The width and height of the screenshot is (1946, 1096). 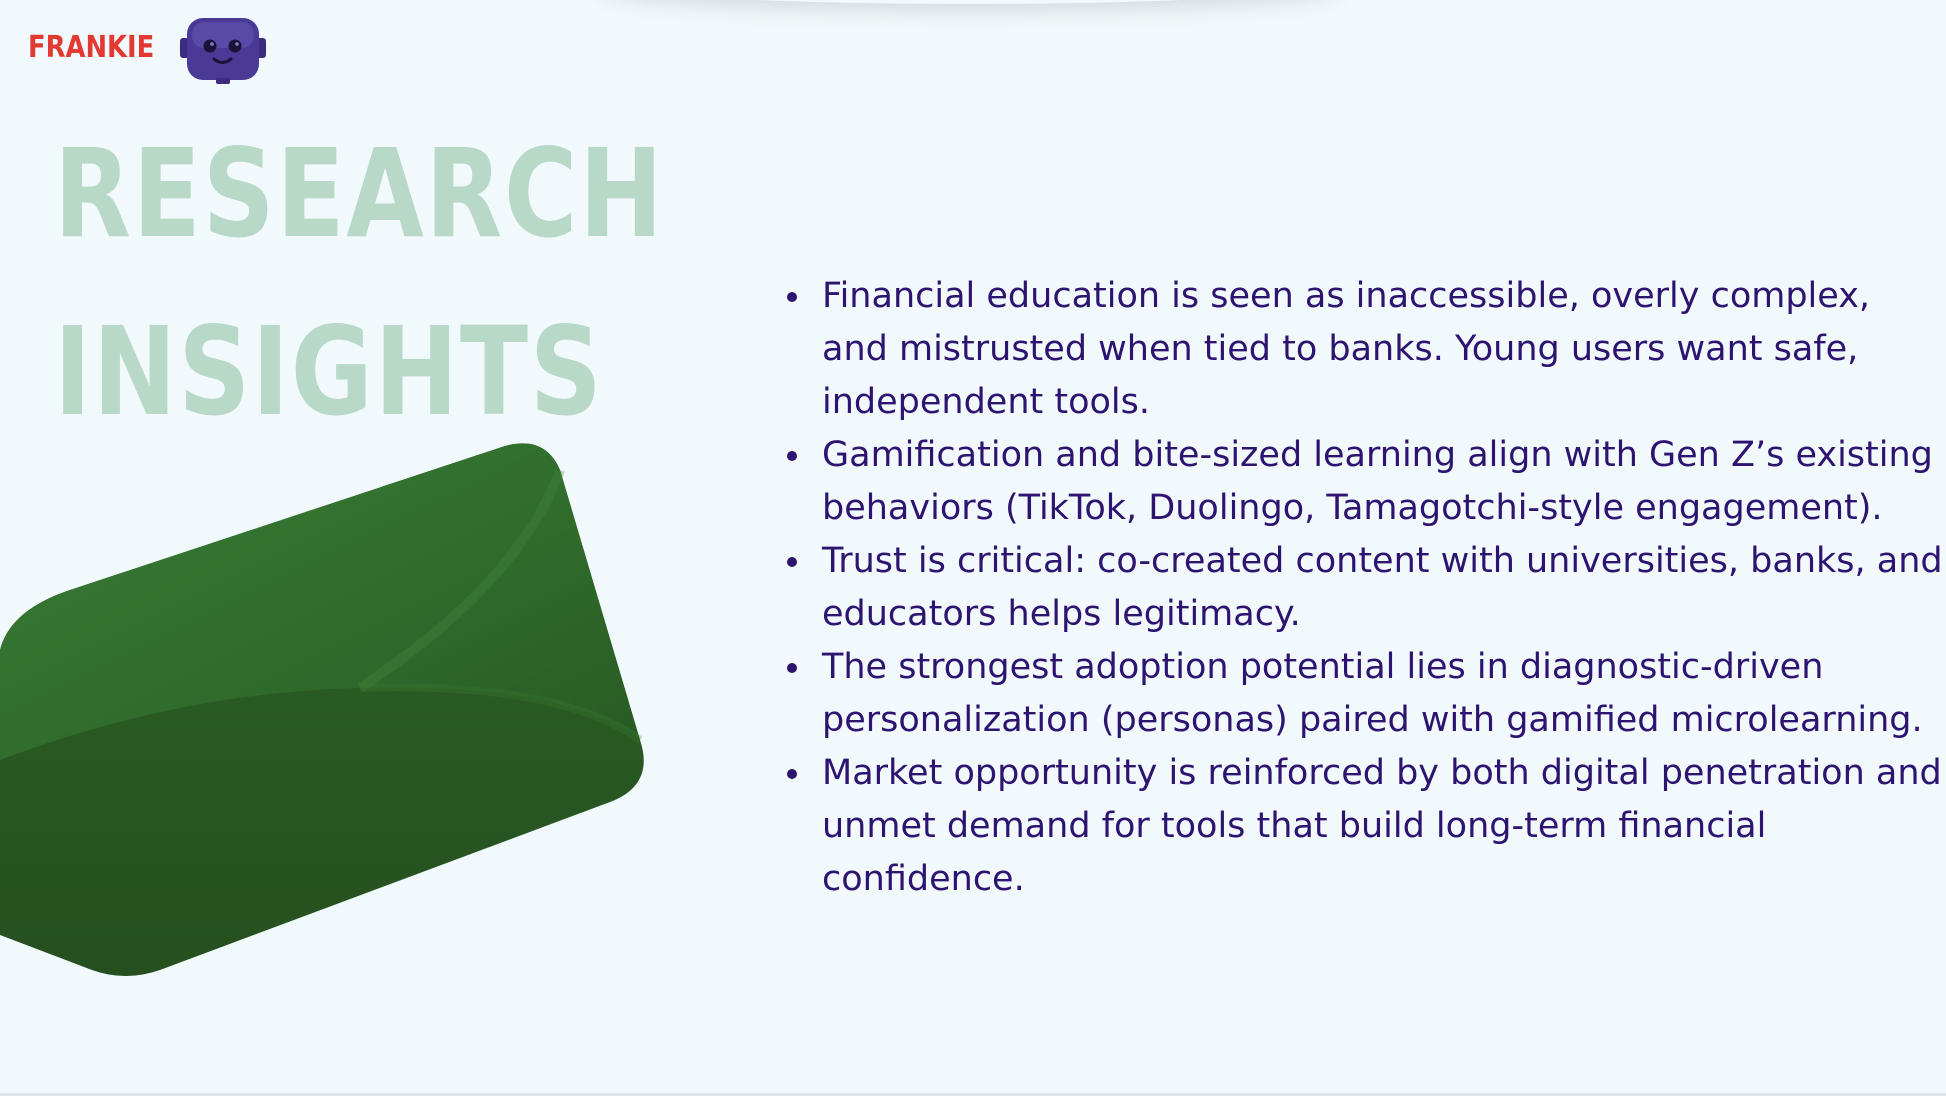 I want to click on brand-logo-text: FRANKIE, so click(x=91, y=47).